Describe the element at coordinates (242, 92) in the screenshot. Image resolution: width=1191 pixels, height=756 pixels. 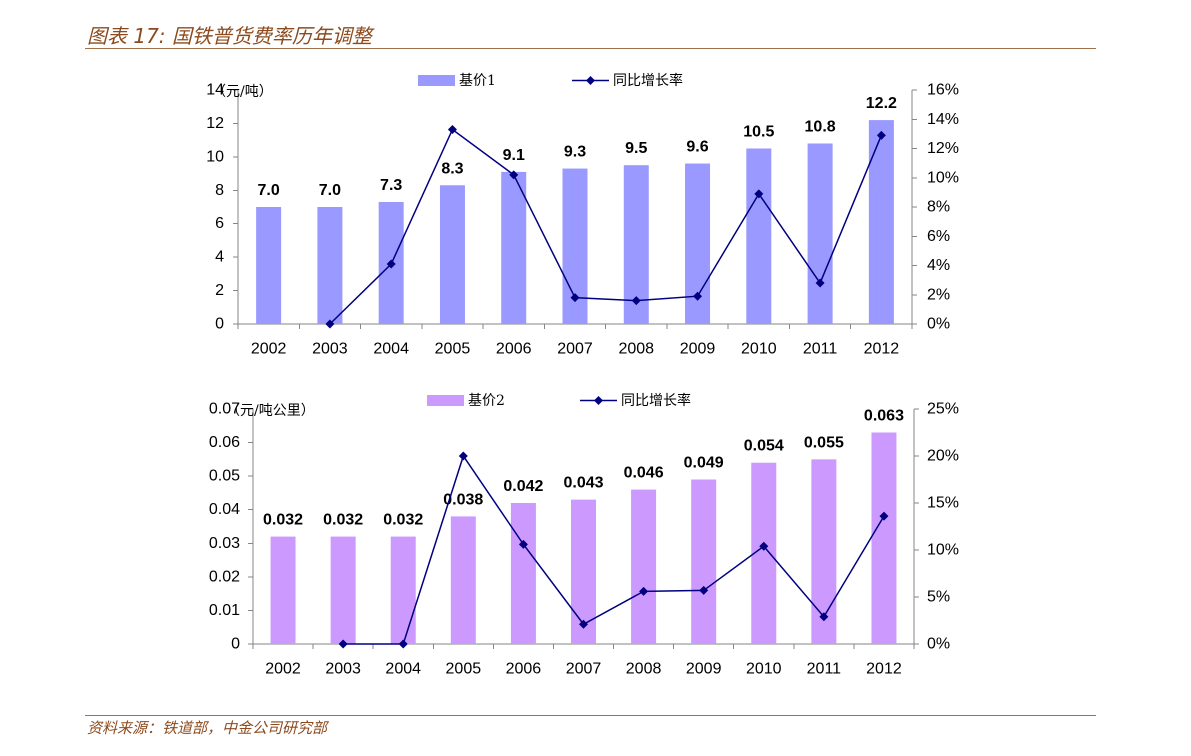
I see `y-axis-unit-label: （元/吨）` at that location.